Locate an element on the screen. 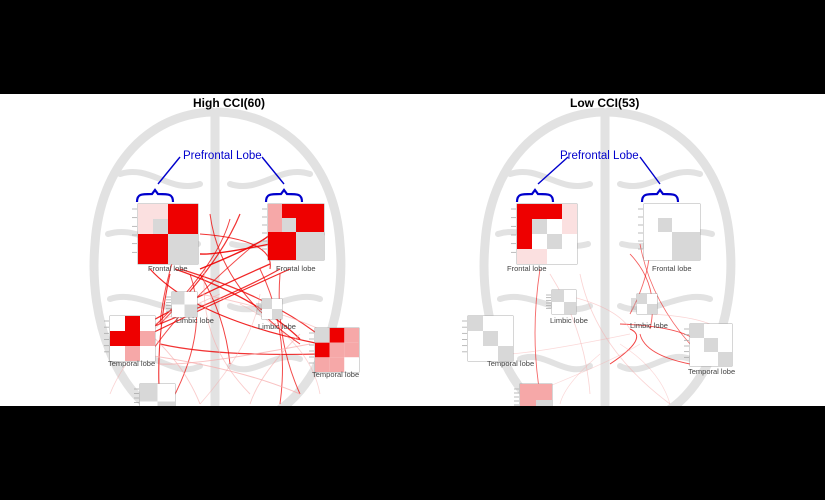 The image size is (825, 500). matrix-frontal-left is located at coordinates (544, 234).